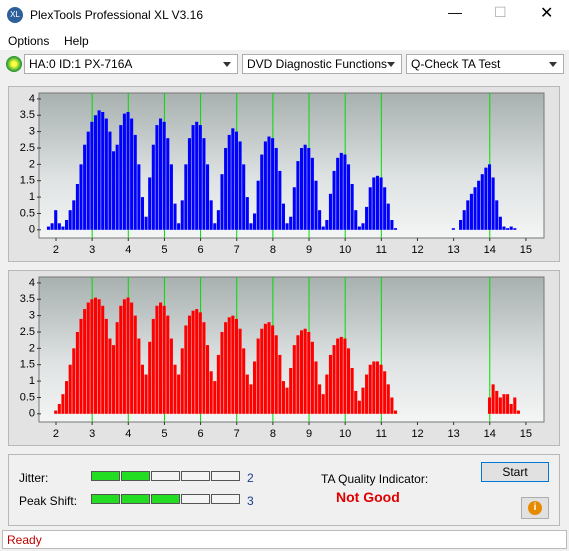 Image resolution: width=569 pixels, height=551 pixels. Describe the element at coordinates (455, 12) in the screenshot. I see `minimize: —` at that location.